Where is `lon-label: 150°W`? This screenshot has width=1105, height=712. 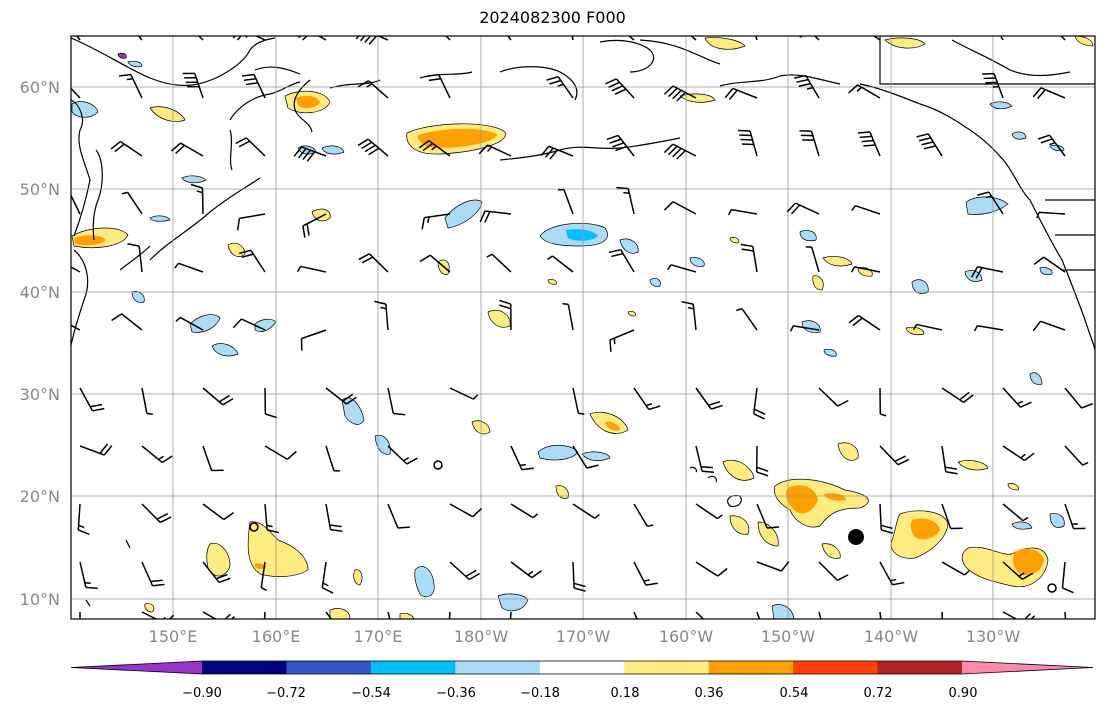 lon-label: 150°W is located at coordinates (788, 636).